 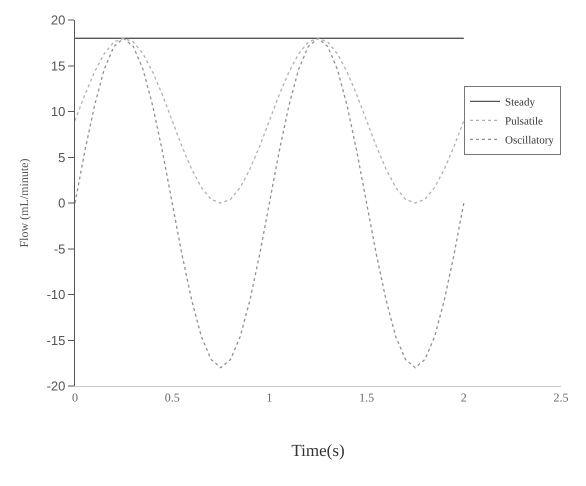 What do you see at coordinates (463, 397) in the screenshot?
I see `x-tick-label: 2` at bounding box center [463, 397].